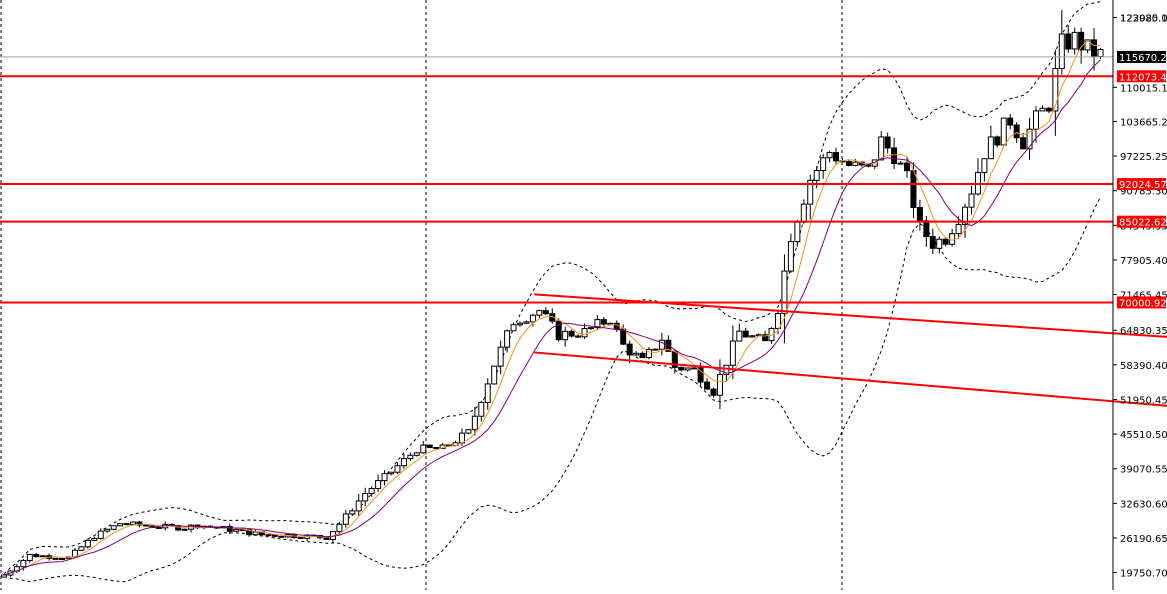  What do you see at coordinates (1143, 470) in the screenshot?
I see `y-tick-label: 39070.55` at bounding box center [1143, 470].